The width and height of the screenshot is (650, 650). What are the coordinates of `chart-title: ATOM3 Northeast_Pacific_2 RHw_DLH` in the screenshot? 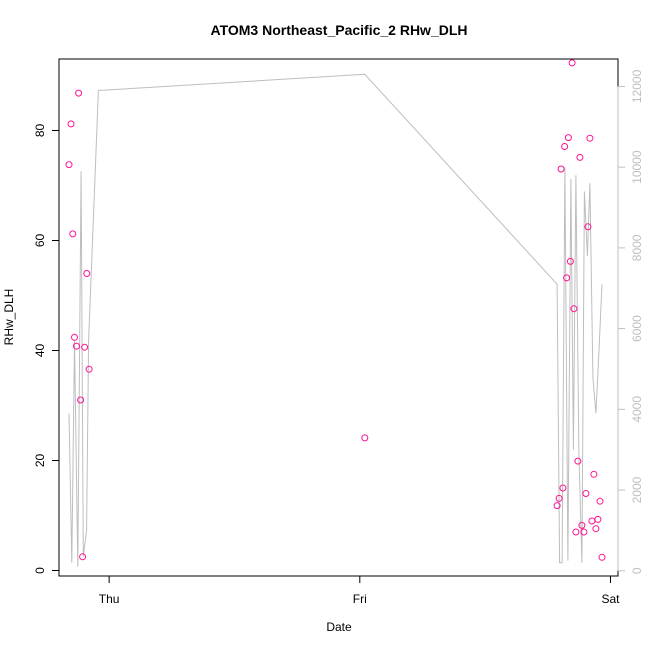 It's located at (339, 30).